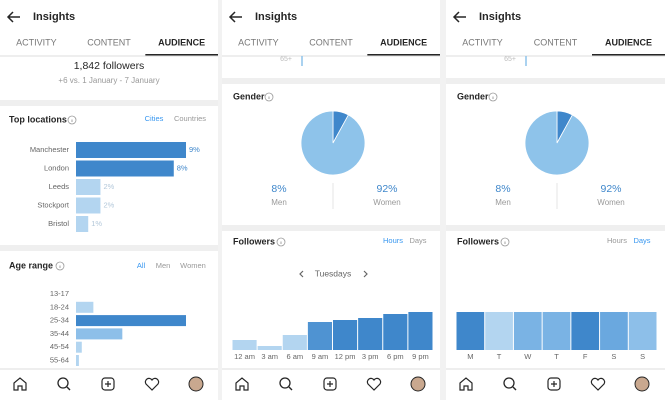 This screenshot has width=665, height=400. I want to click on section-title: Gender, so click(473, 96).